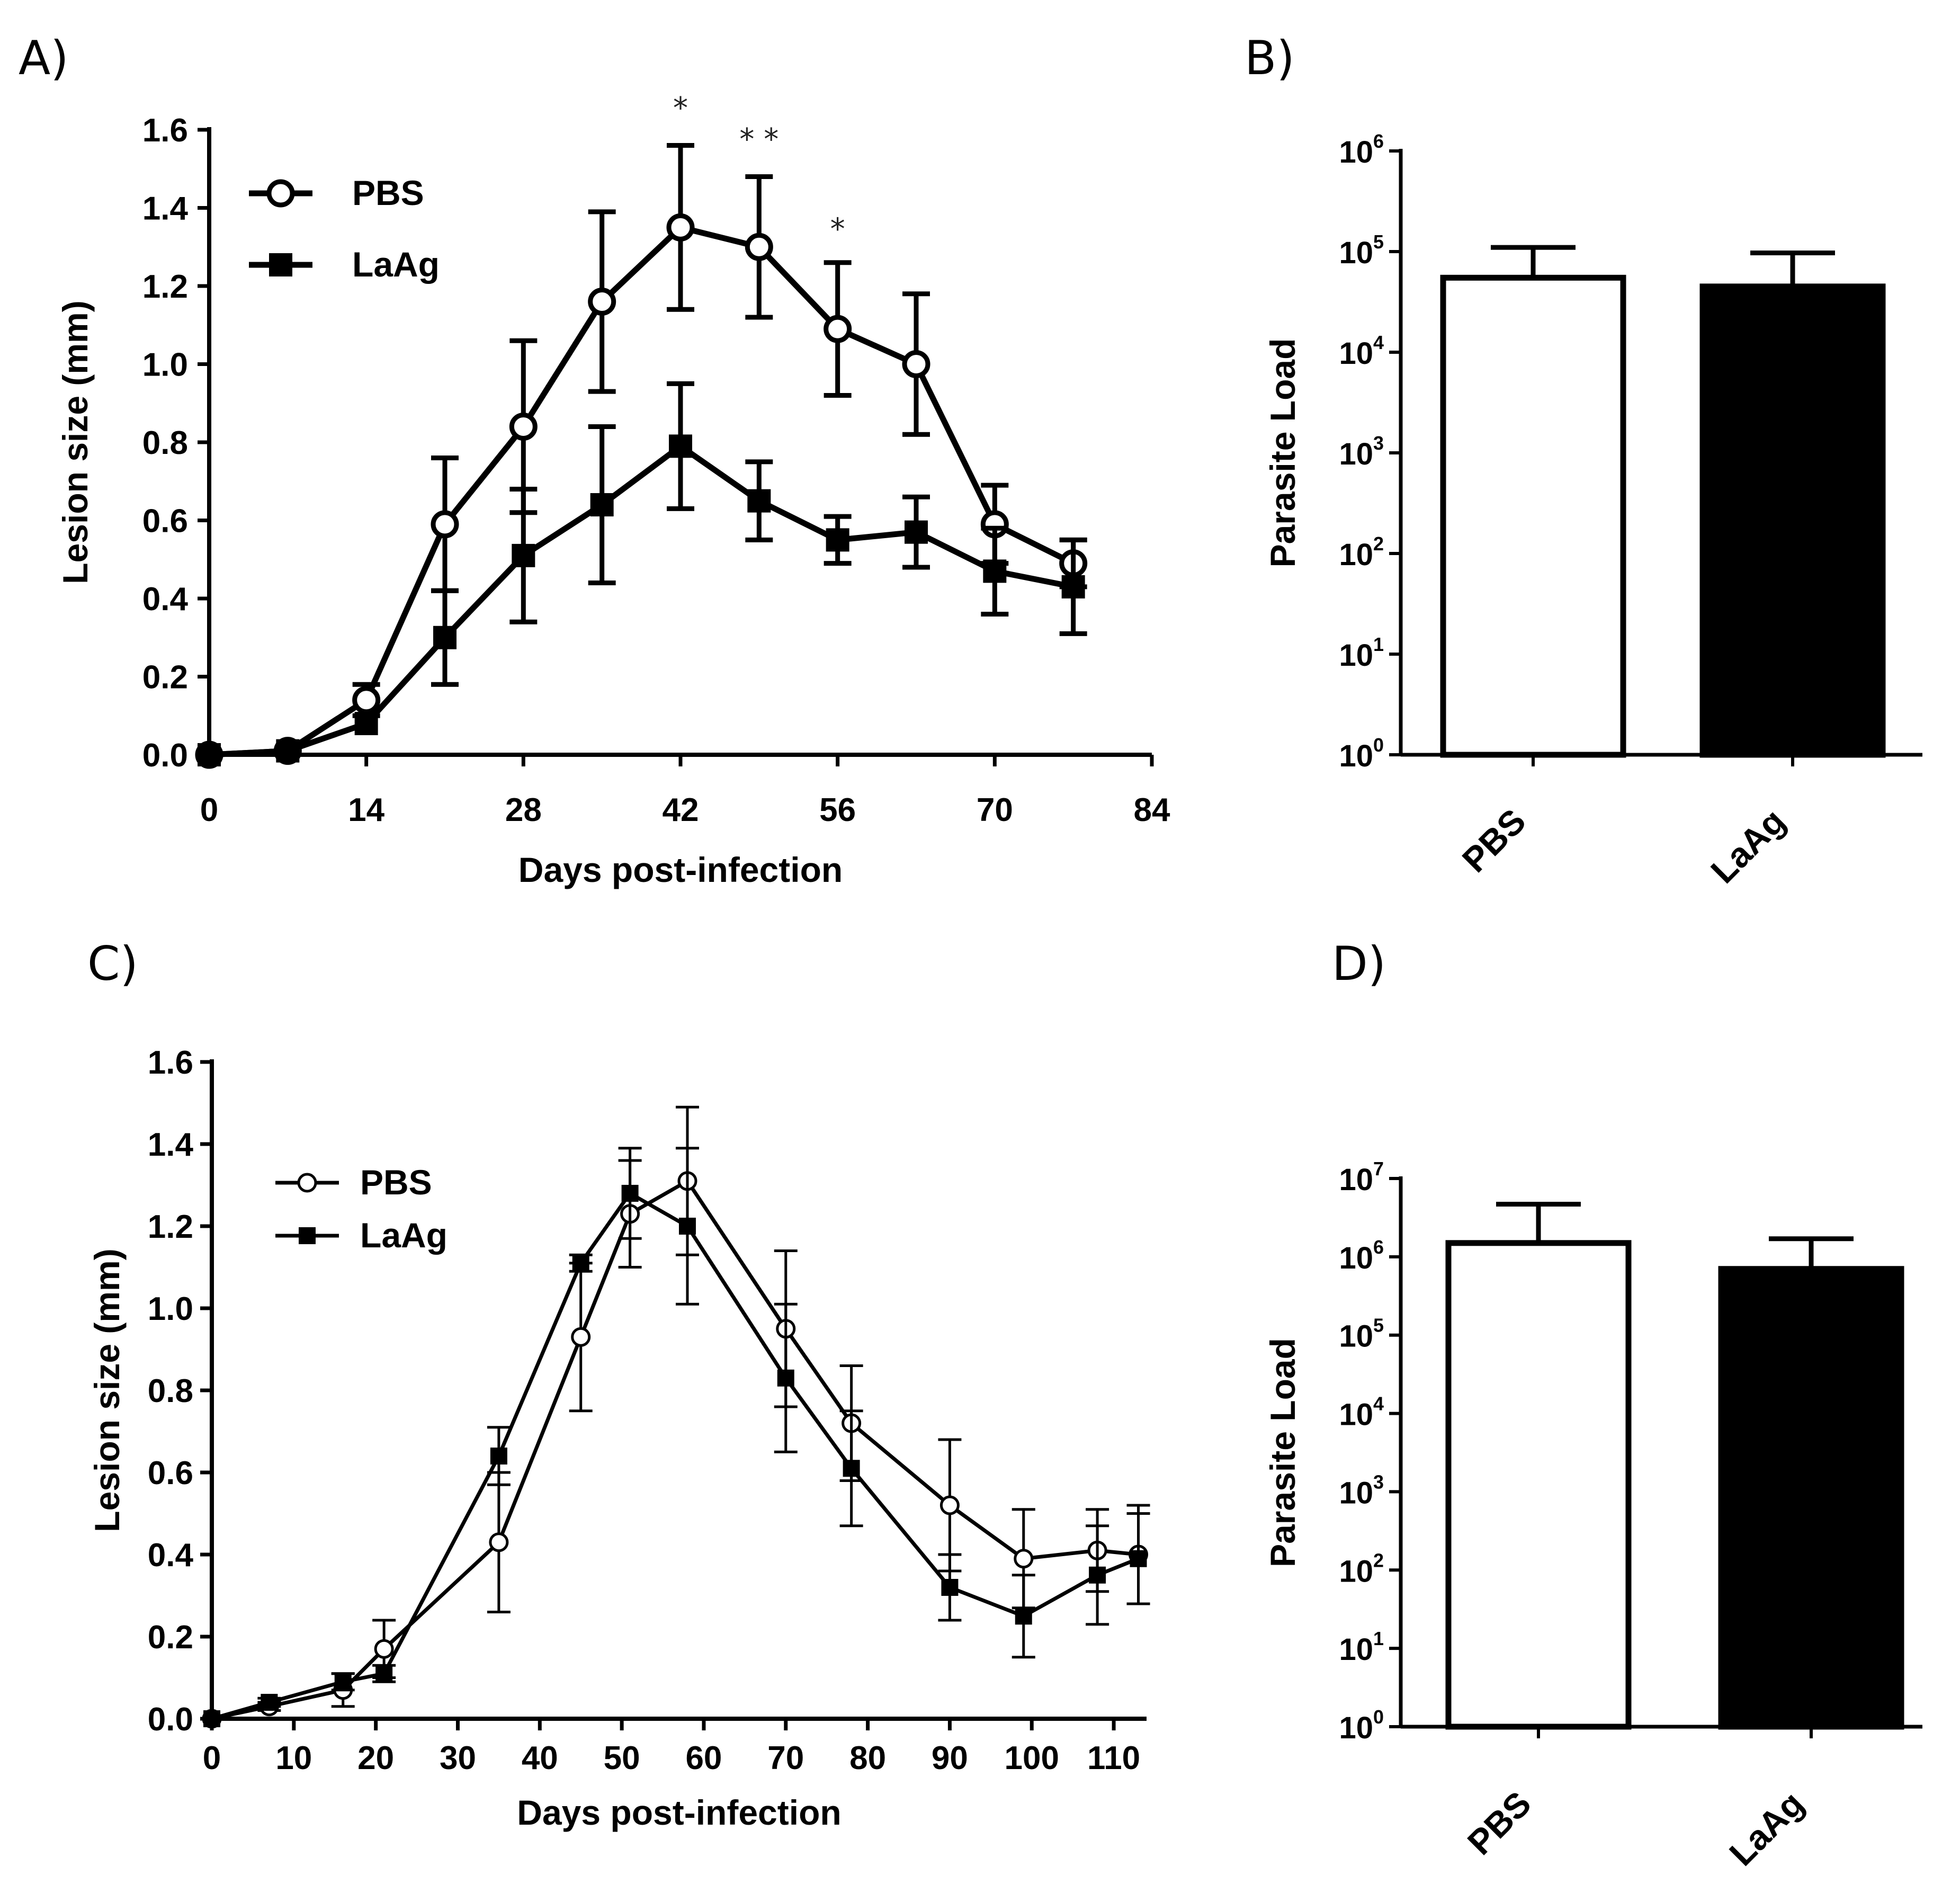 Image resolution: width=1960 pixels, height=1893 pixels. Describe the element at coordinates (1361, 1490) in the screenshot. I see `y-tick-label: 10³` at that location.